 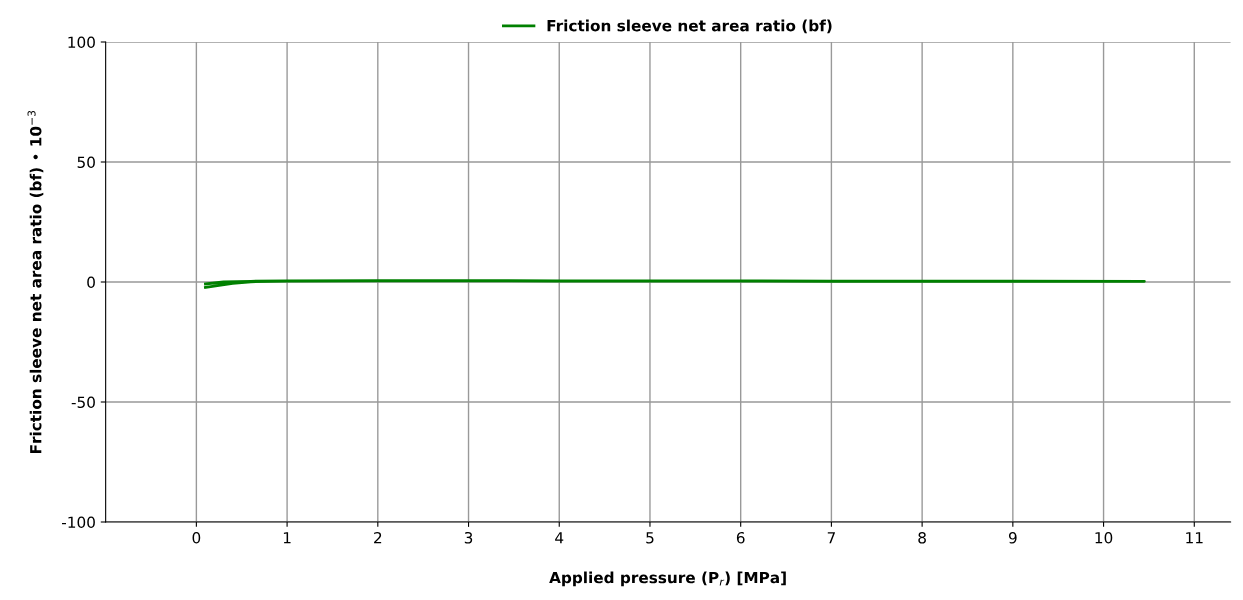 I want to click on x-tick-label: 2, so click(x=378, y=537).